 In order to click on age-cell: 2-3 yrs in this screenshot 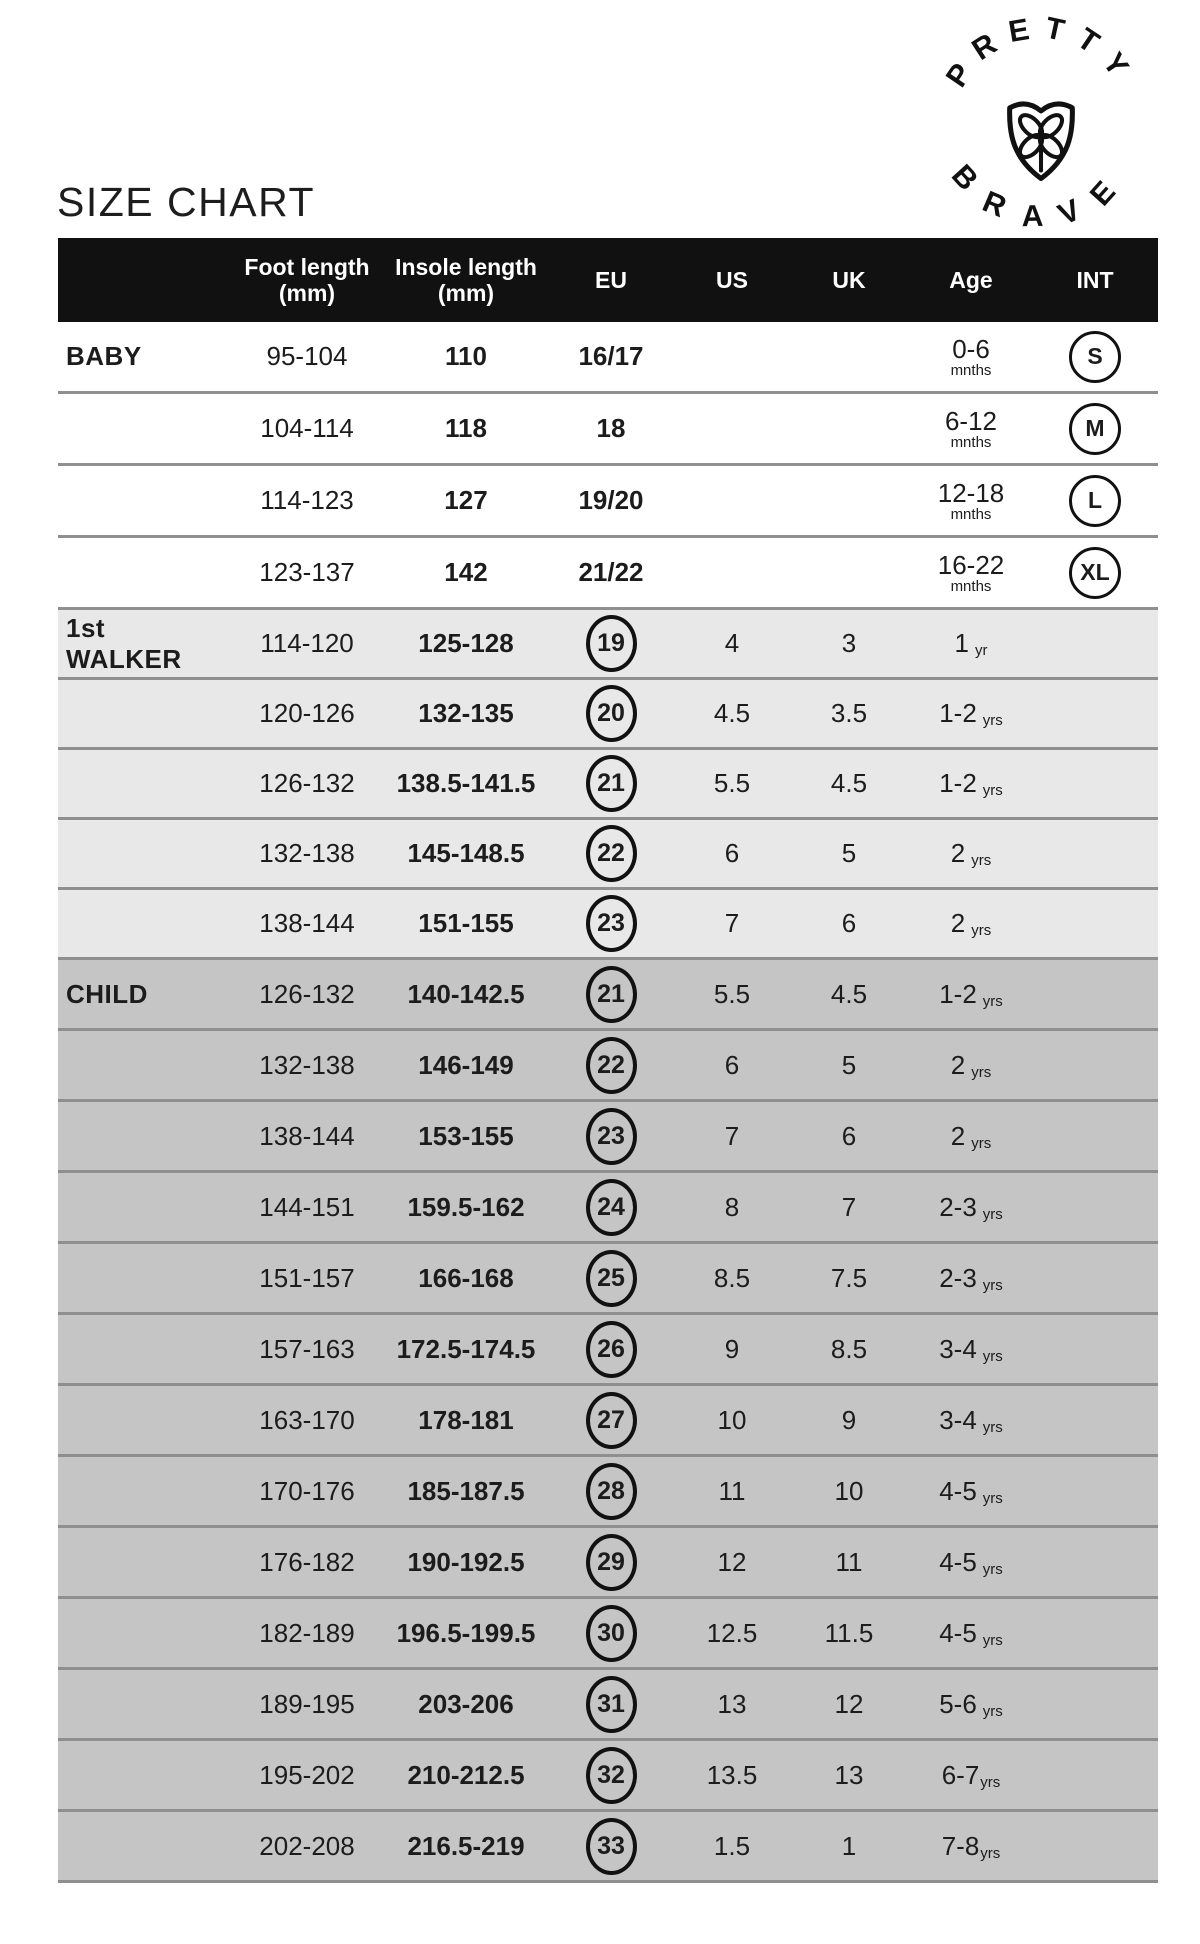, I will do `click(971, 1278)`.